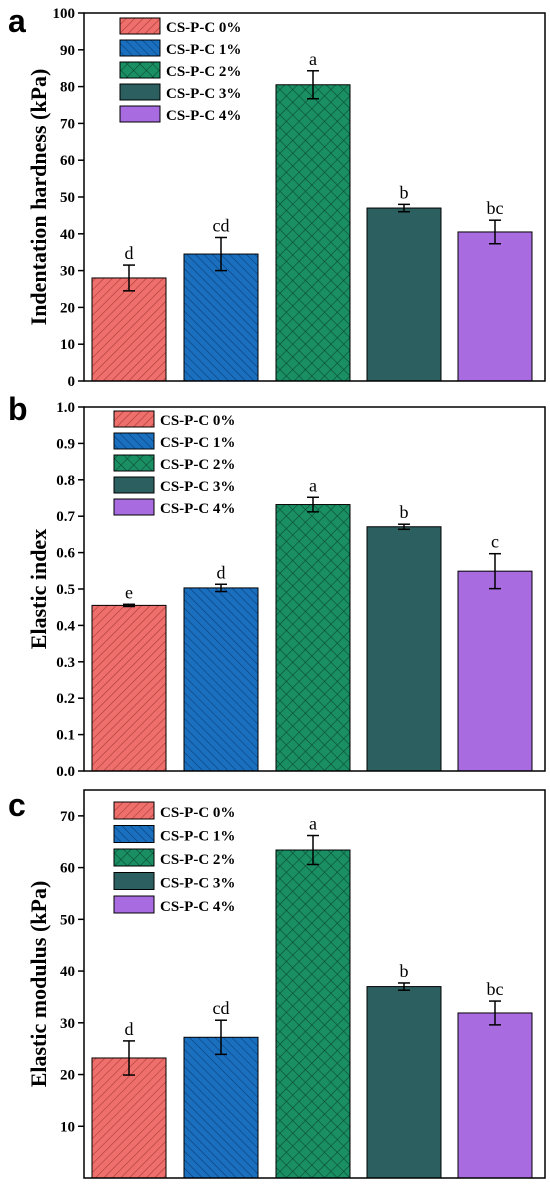 The height and width of the screenshot is (1189, 550). I want to click on y-tick-label: 90, so click(67, 51).